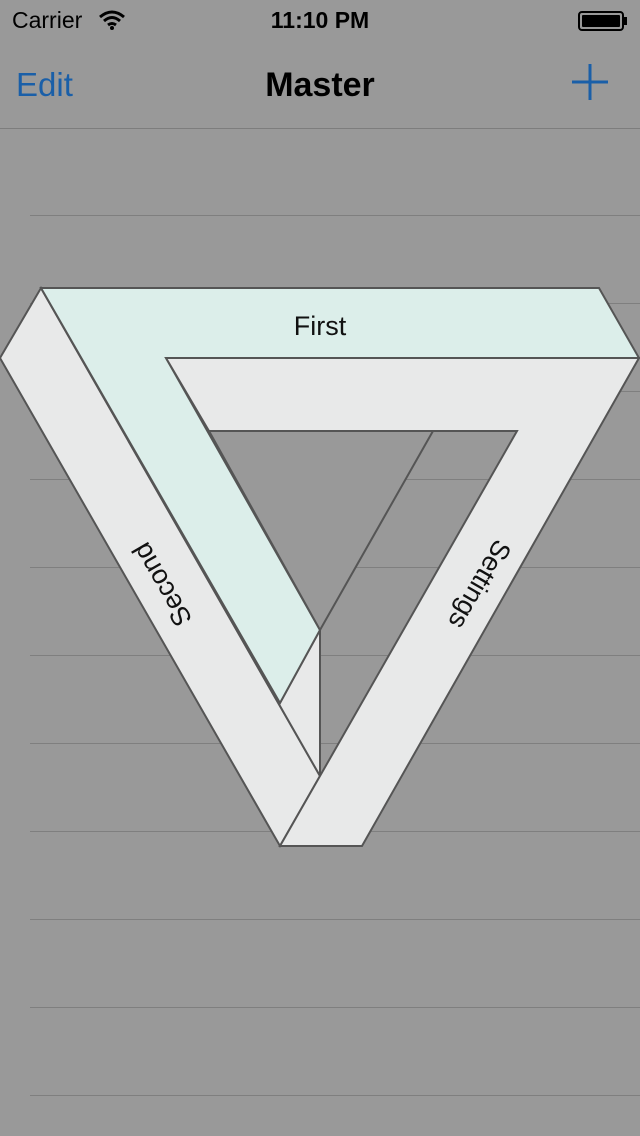 This screenshot has height=1136, width=640. I want to click on status-time: 11:10 PM, so click(320, 20).